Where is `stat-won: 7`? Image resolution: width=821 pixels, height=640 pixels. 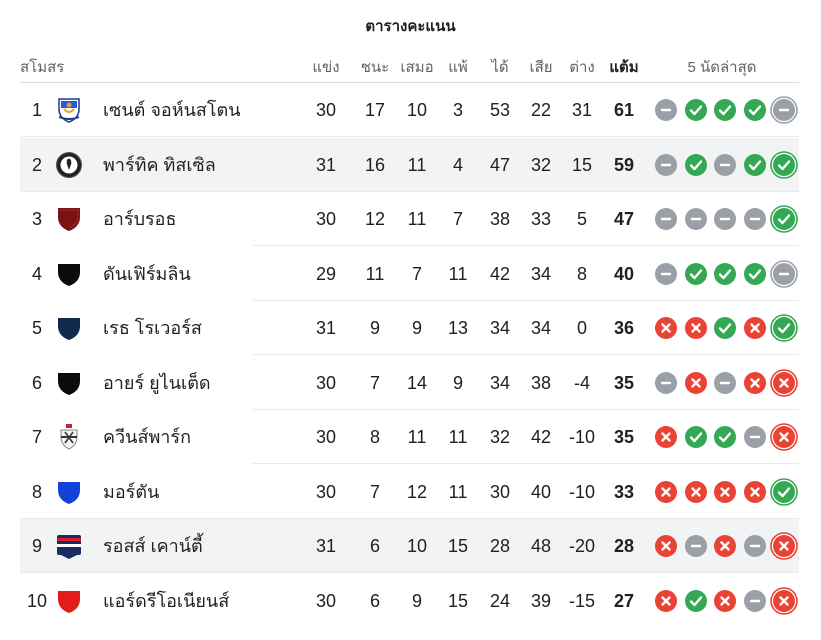 stat-won: 7 is located at coordinates (374, 382).